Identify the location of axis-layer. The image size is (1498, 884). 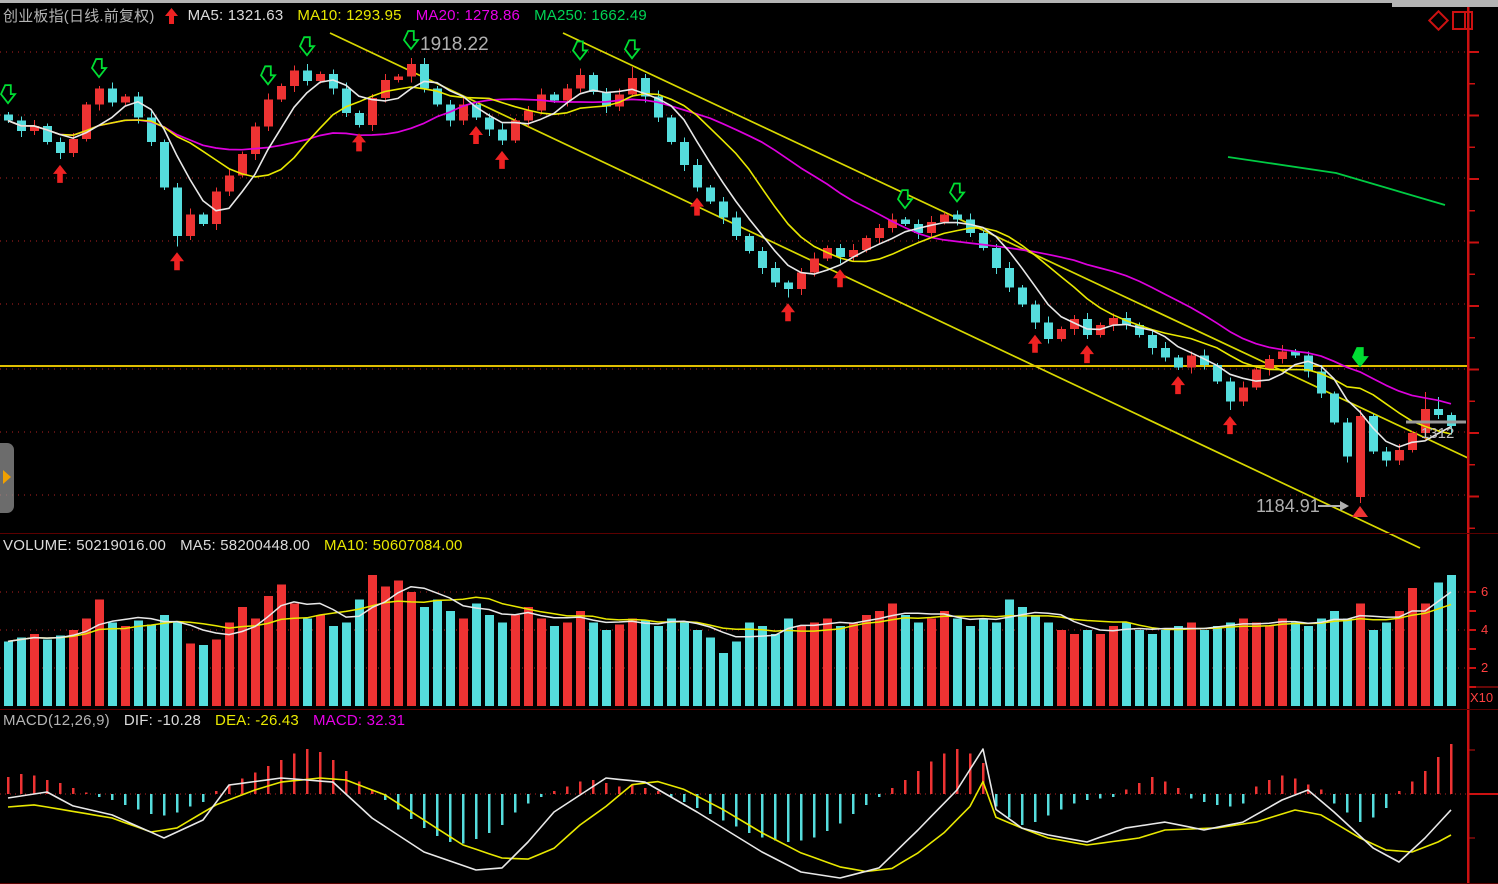
(1482, 442).